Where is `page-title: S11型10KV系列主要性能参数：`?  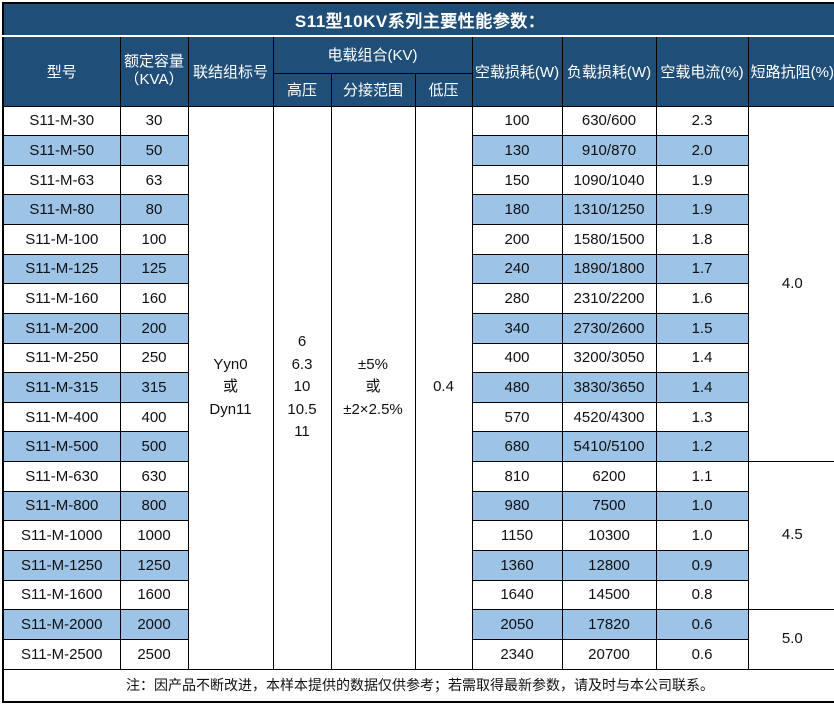 page-title: S11型10KV系列主要性能参数： is located at coordinates (418, 19).